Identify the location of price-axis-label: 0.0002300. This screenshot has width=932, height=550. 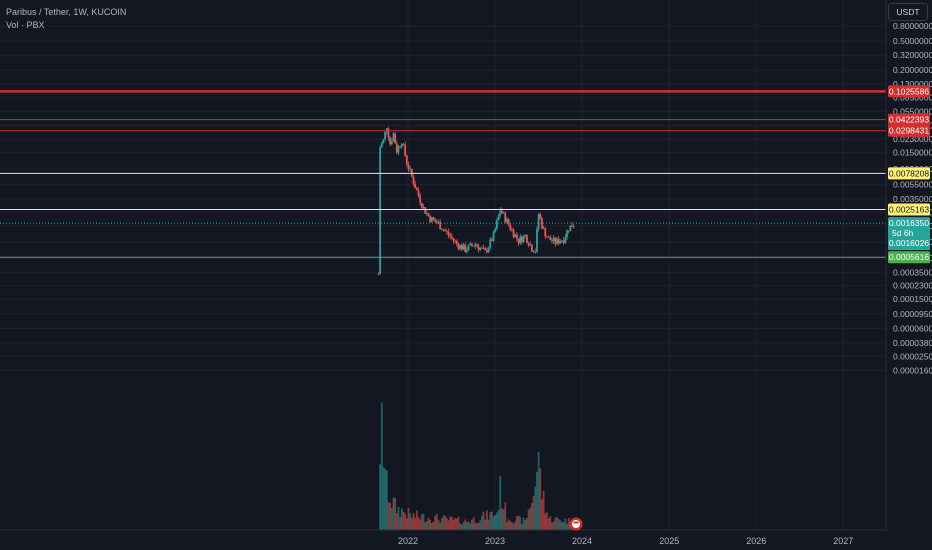
(912, 286).